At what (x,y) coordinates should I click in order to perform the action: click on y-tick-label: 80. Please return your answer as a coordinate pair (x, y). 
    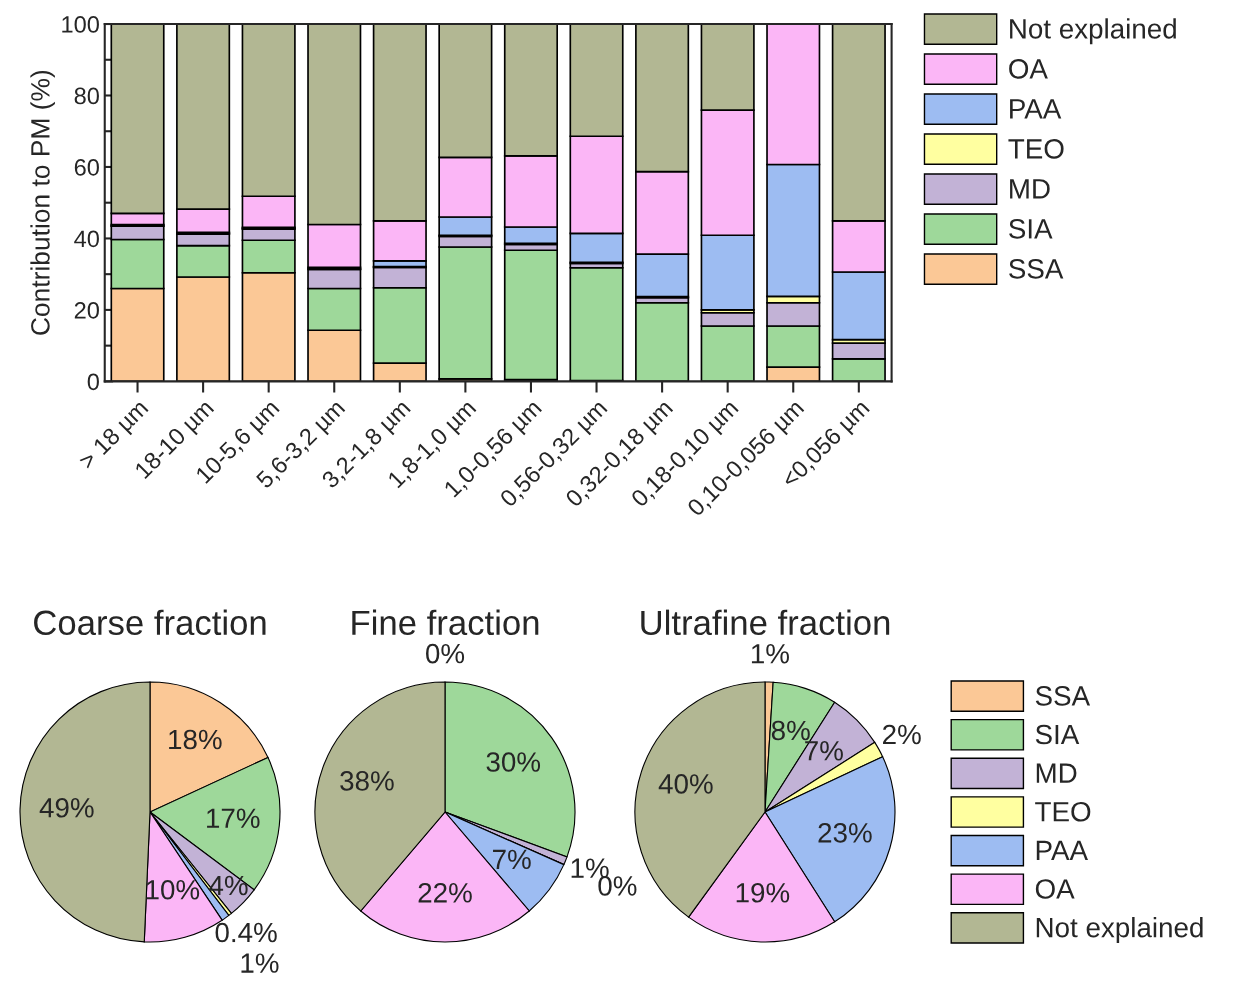
    Looking at the image, I should click on (86, 96).